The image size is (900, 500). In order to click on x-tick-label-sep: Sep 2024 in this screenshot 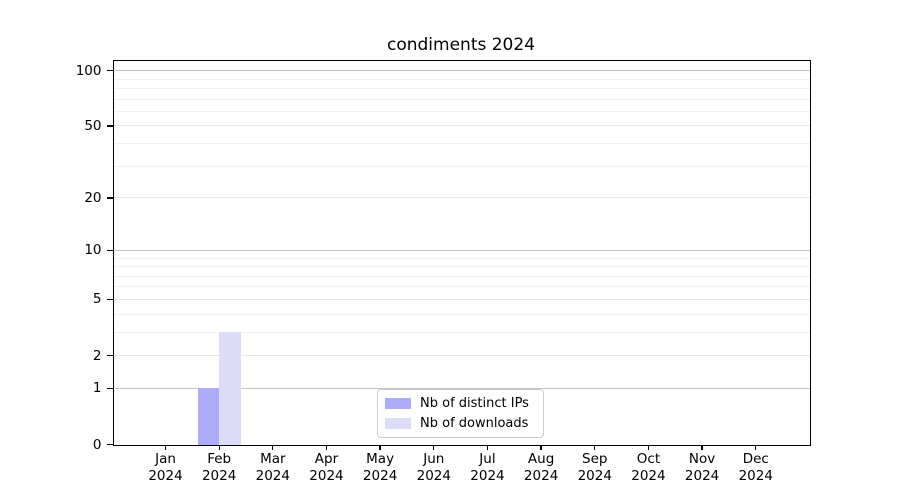, I will do `click(595, 467)`.